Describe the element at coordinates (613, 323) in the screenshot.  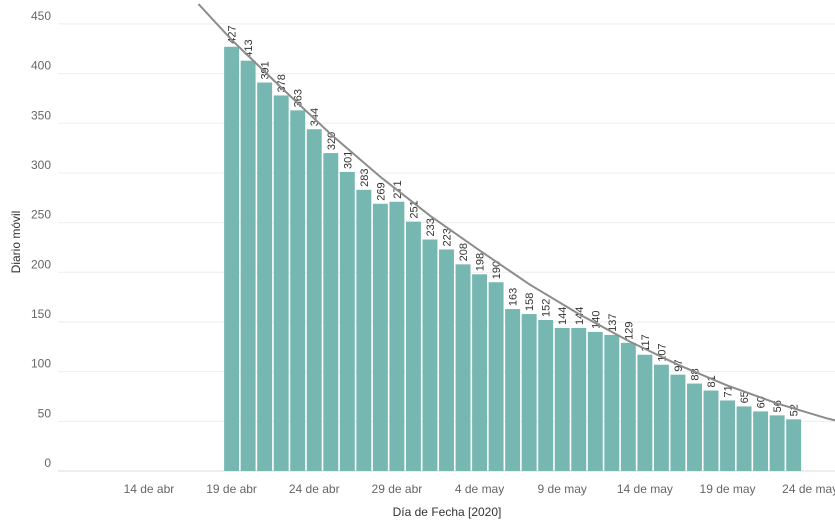
I see `bar-data-label: 137` at that location.